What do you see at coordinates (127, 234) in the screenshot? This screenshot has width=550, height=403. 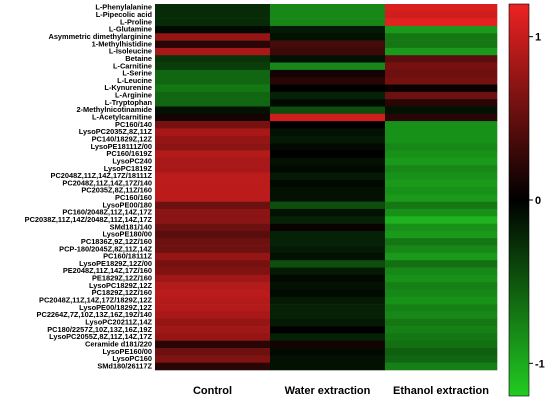 I see `row-label: LysoPE180/00` at bounding box center [127, 234].